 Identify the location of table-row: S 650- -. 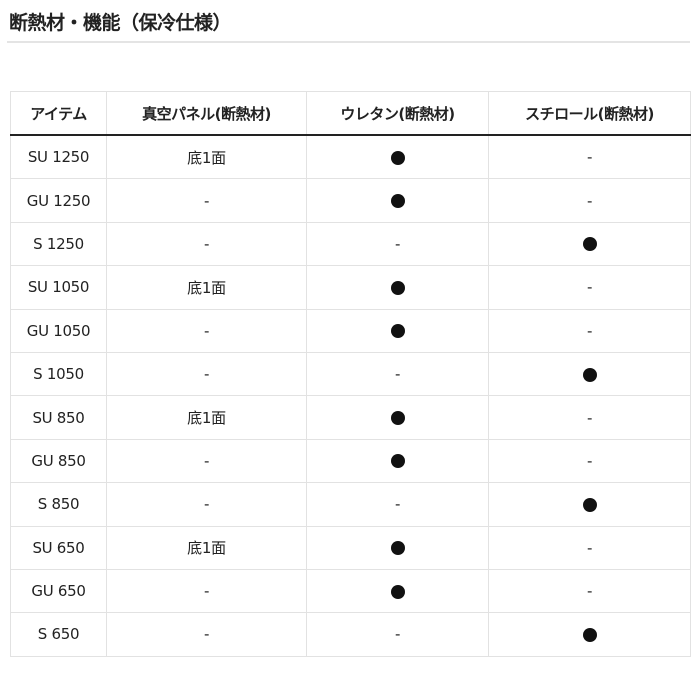
(350, 634).